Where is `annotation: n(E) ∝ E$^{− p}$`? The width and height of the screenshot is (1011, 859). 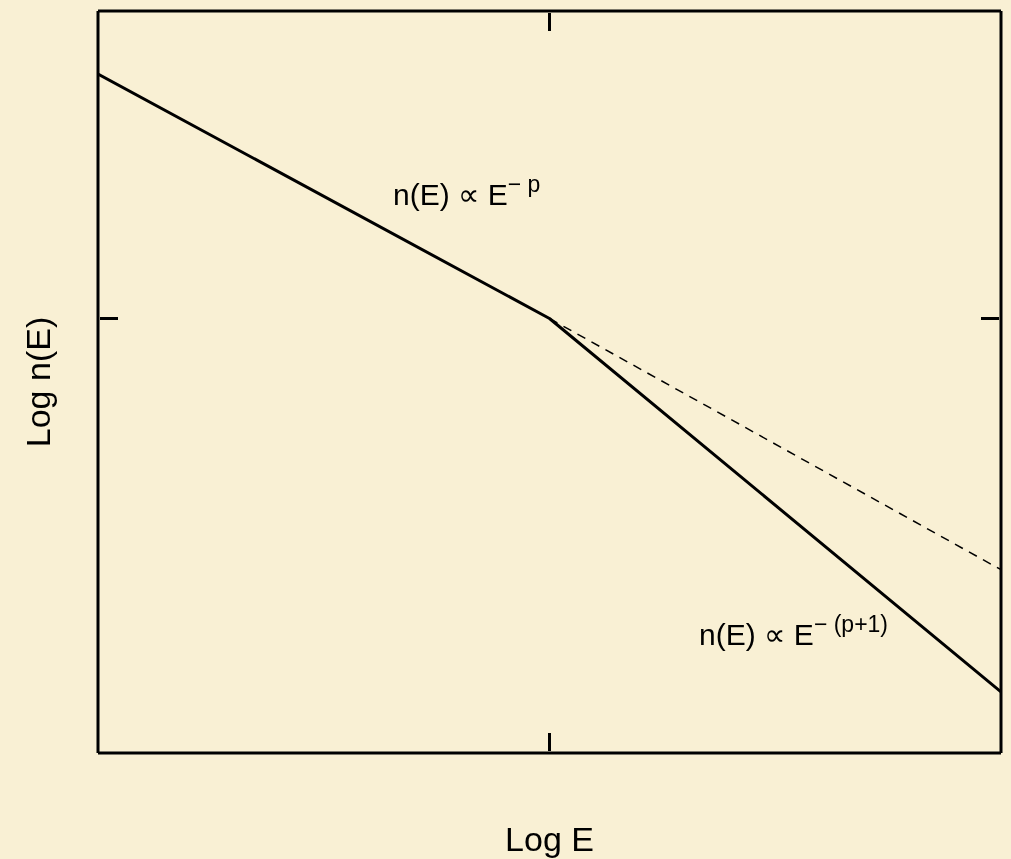
annotation: n(E) ∝ E$^{− p}$ is located at coordinates (467, 191).